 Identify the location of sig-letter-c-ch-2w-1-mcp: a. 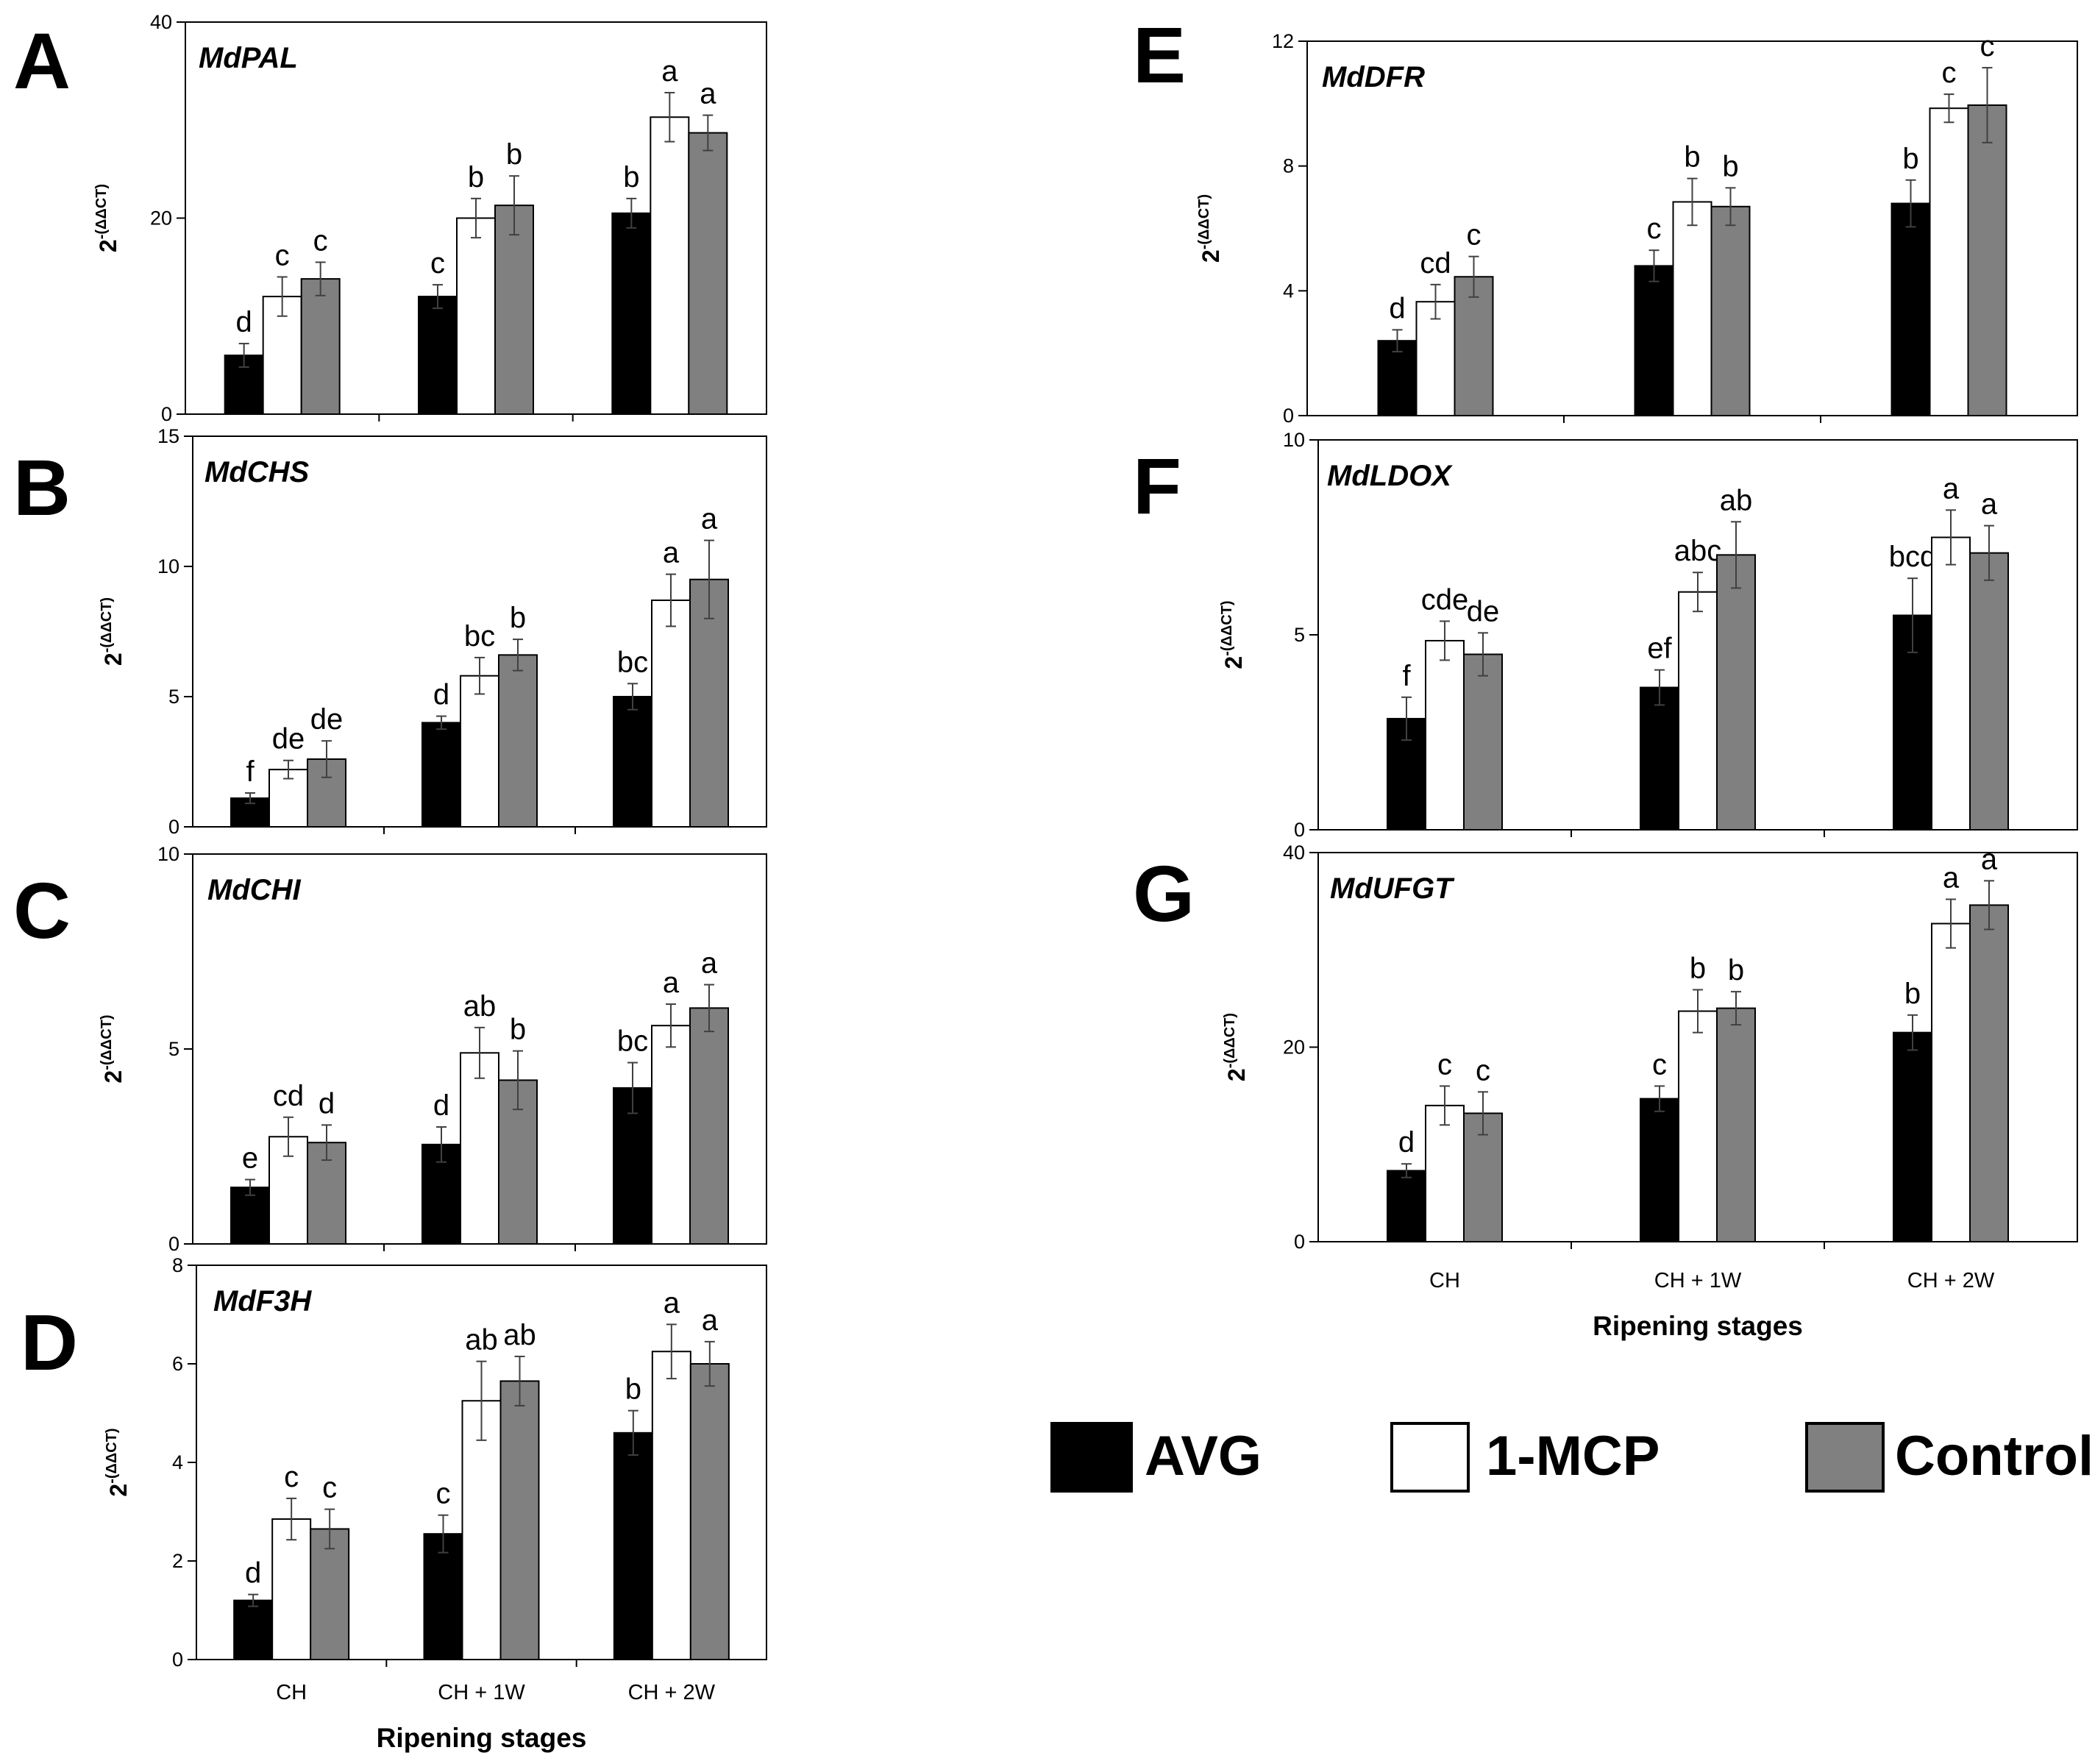
(672, 983).